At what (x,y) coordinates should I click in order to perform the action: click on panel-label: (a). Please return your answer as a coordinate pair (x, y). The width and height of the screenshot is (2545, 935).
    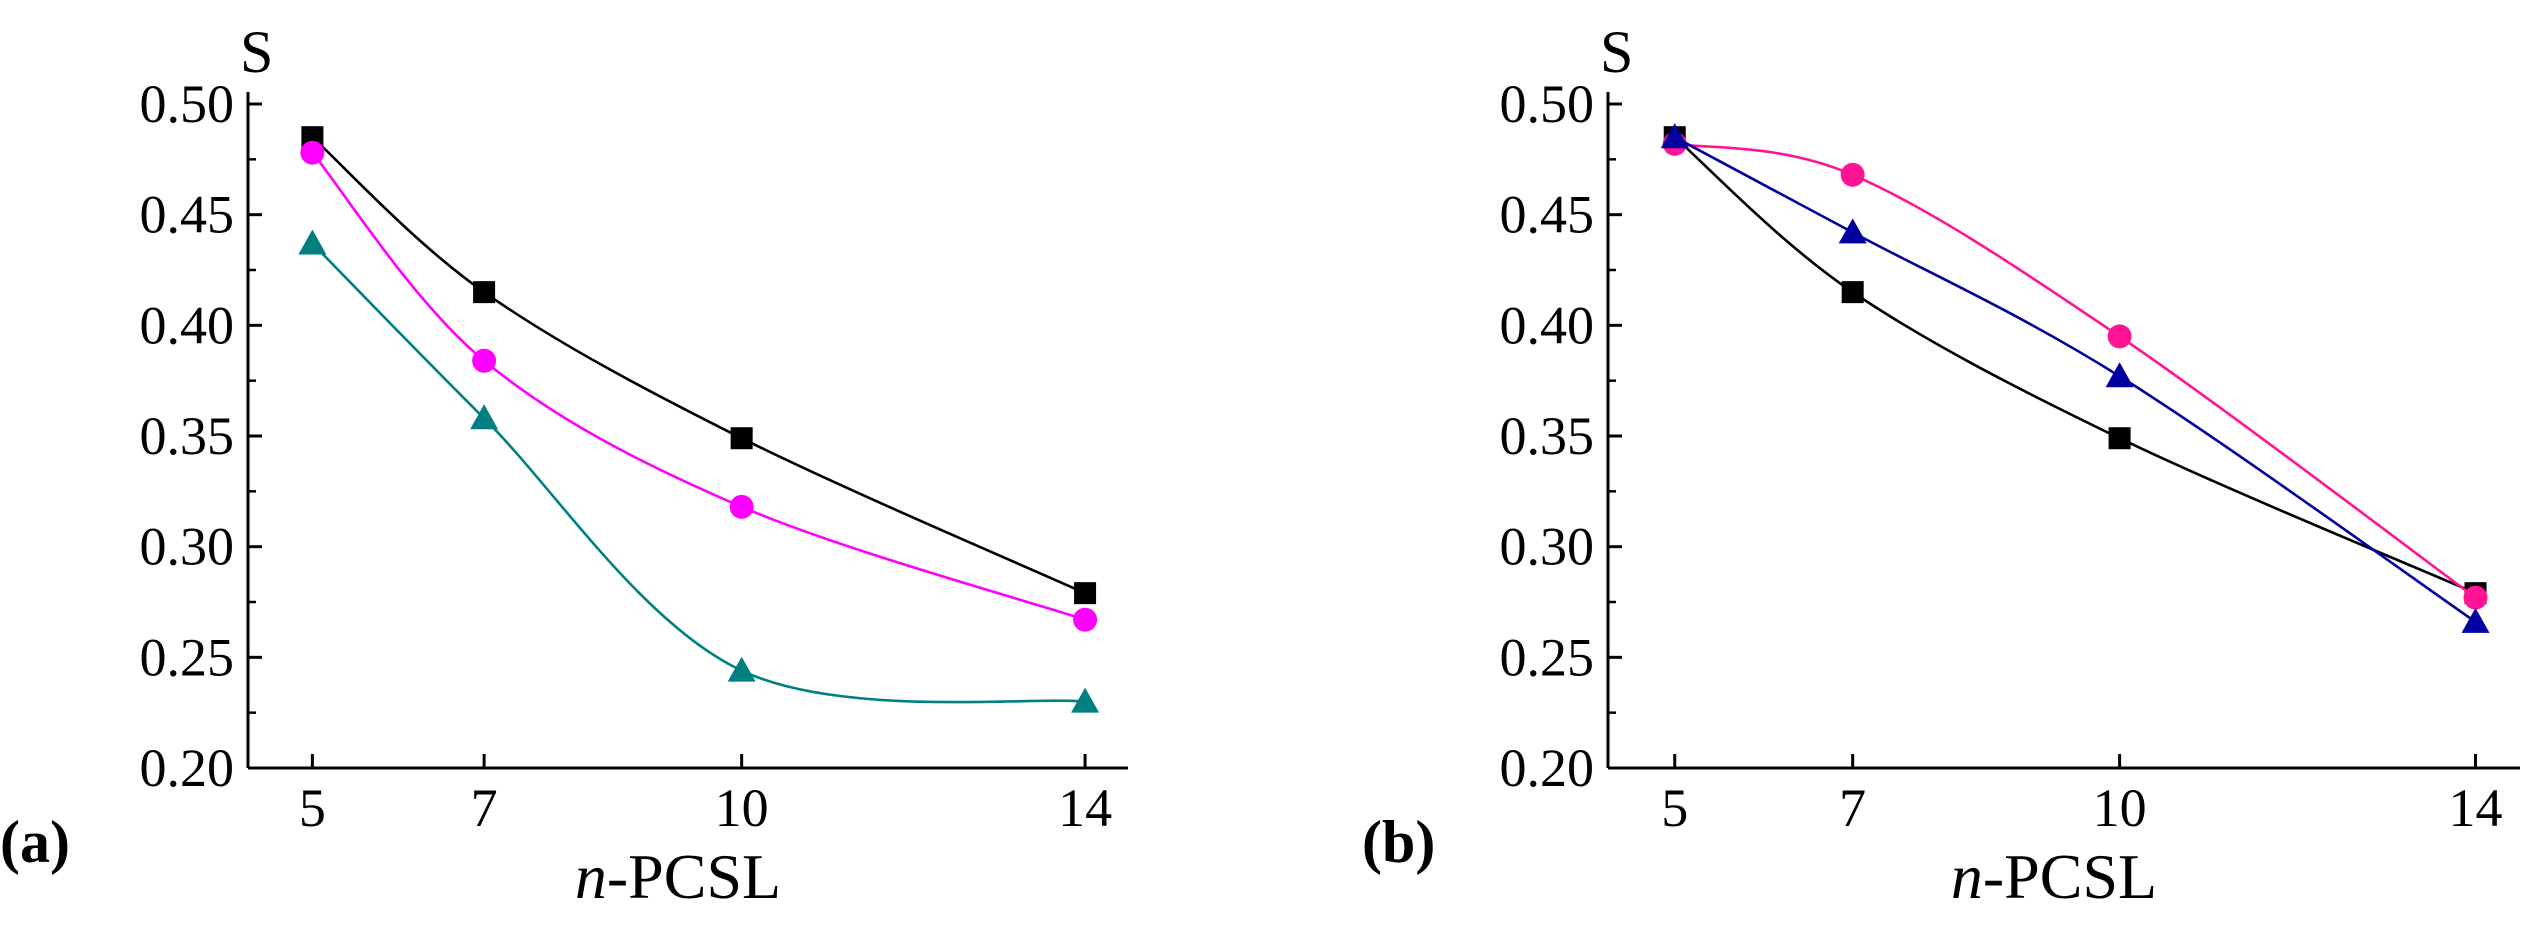
    Looking at the image, I should click on (35, 842).